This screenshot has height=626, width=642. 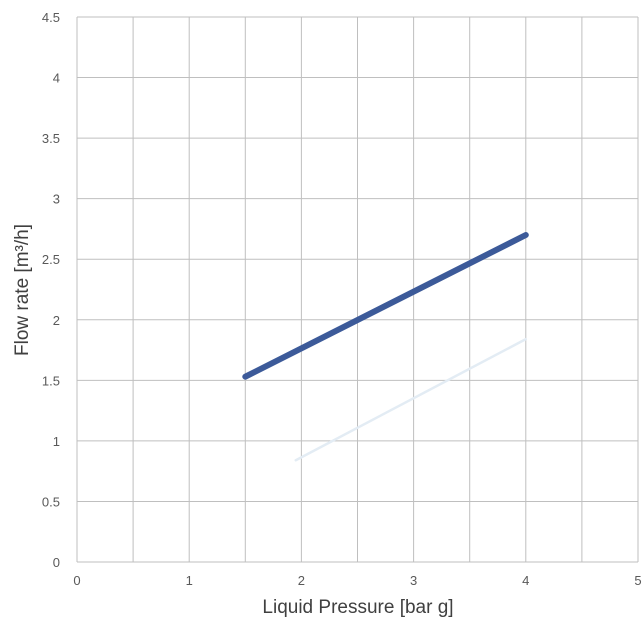 I want to click on y-axis-ticks: 0 0.5 1 1.5 2 2.5 3 3.5 4 4.5, so click(x=51, y=290).